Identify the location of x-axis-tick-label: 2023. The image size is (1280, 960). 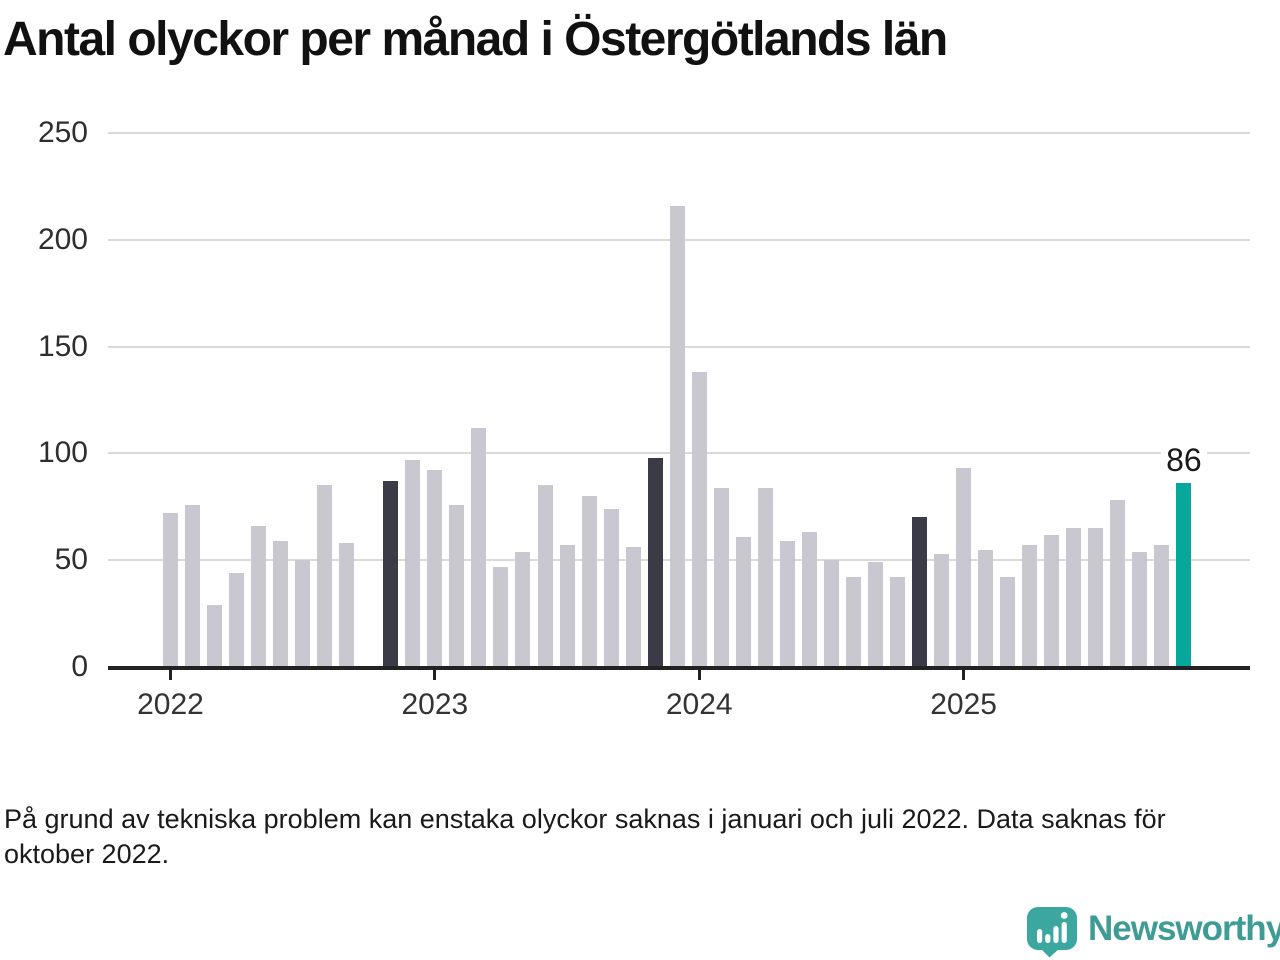
(435, 704).